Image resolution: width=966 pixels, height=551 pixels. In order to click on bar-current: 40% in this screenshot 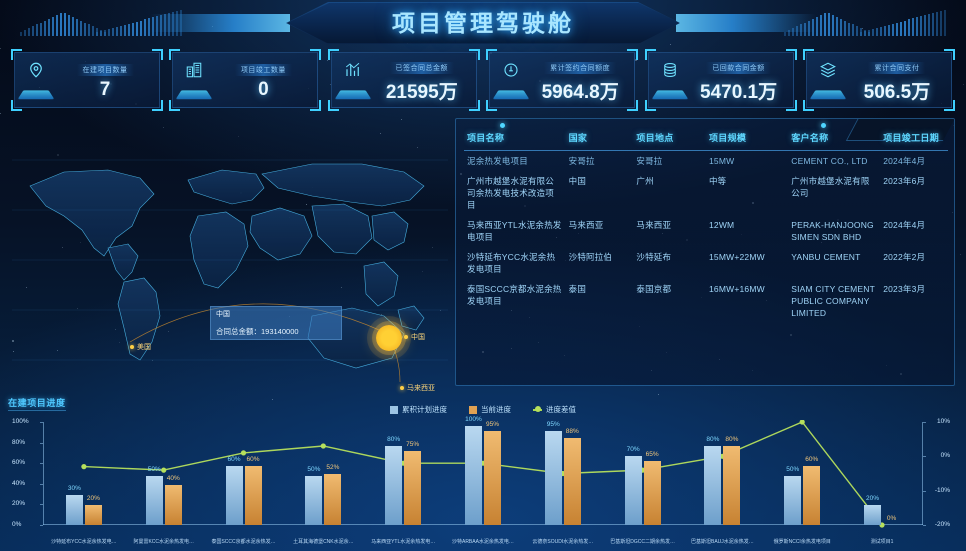, I will do `click(173, 500)`.